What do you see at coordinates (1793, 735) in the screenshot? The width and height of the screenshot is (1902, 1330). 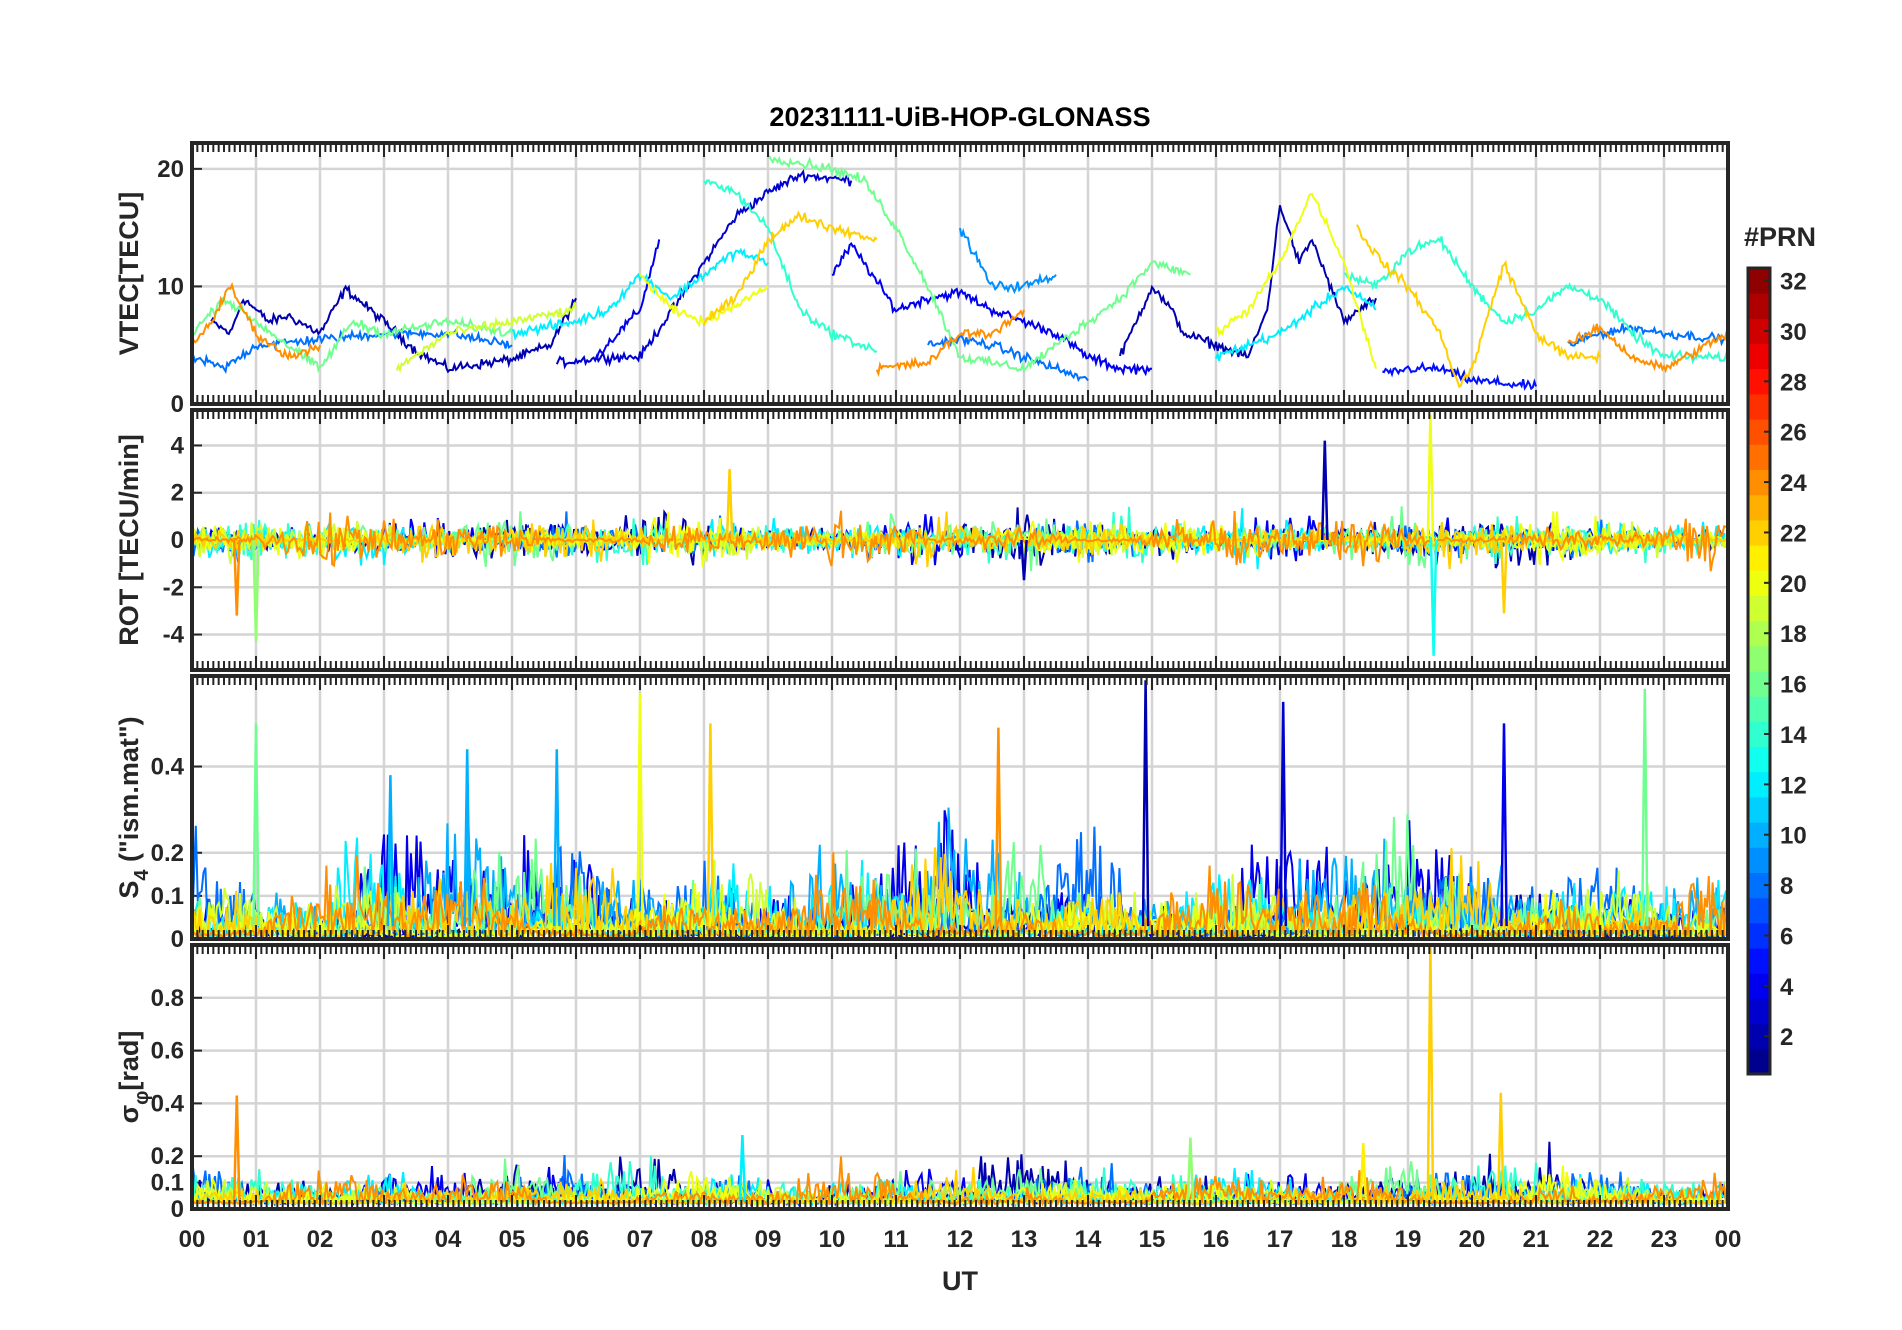 I see `colorbar-tick-label: 14` at bounding box center [1793, 735].